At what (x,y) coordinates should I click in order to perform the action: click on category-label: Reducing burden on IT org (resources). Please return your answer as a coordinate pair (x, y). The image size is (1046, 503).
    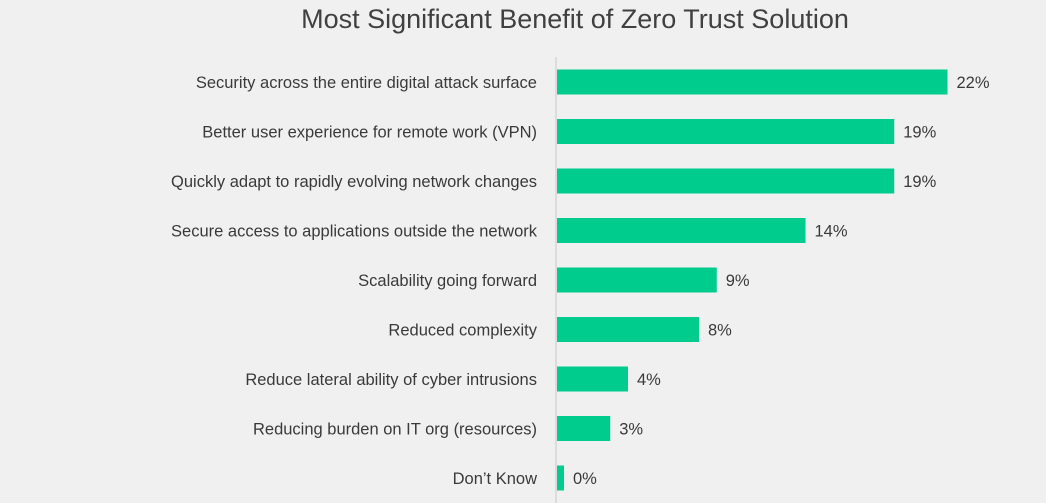
    Looking at the image, I should click on (395, 430).